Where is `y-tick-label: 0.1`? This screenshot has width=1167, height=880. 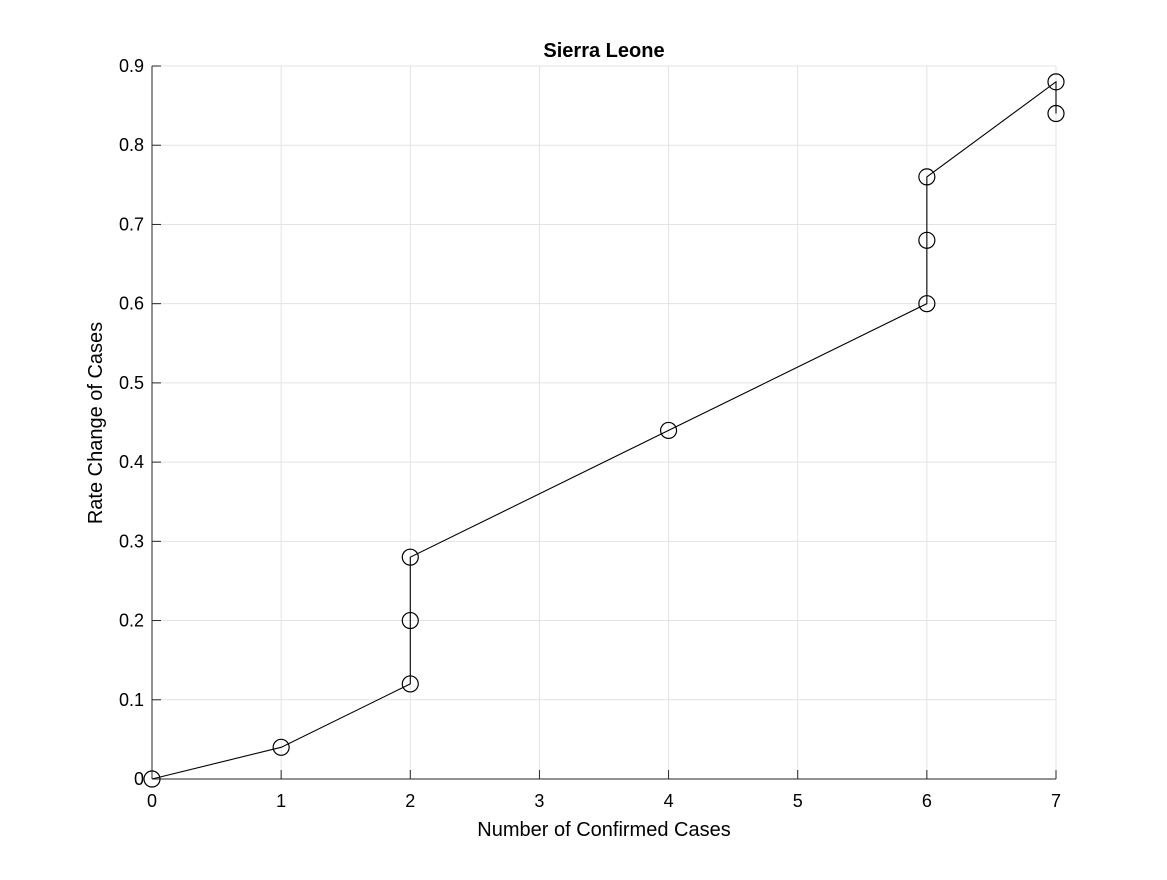 y-tick-label: 0.1 is located at coordinates (131, 700).